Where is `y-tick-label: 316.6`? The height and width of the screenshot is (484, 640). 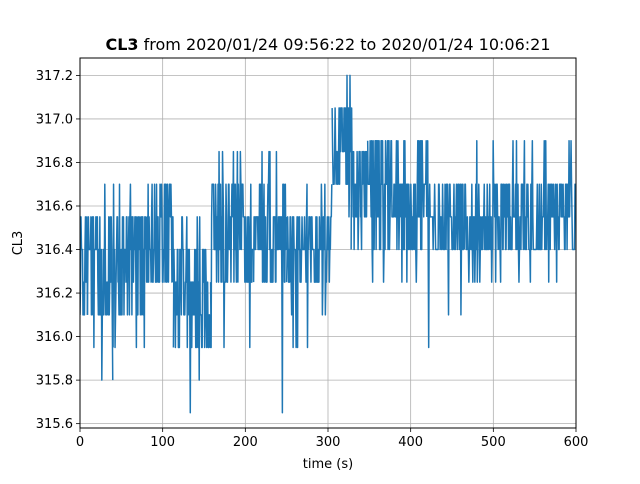 y-tick-label: 316.6 is located at coordinates (54, 207).